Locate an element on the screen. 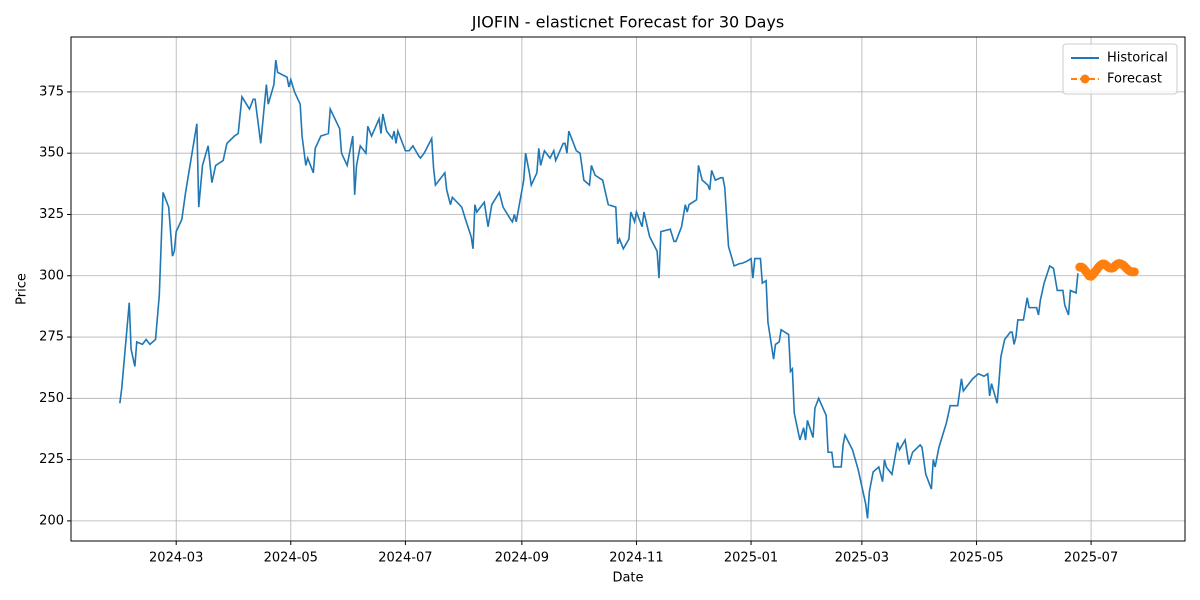 The height and width of the screenshot is (600, 1200). y-tick-label: 225 is located at coordinates (51, 459).